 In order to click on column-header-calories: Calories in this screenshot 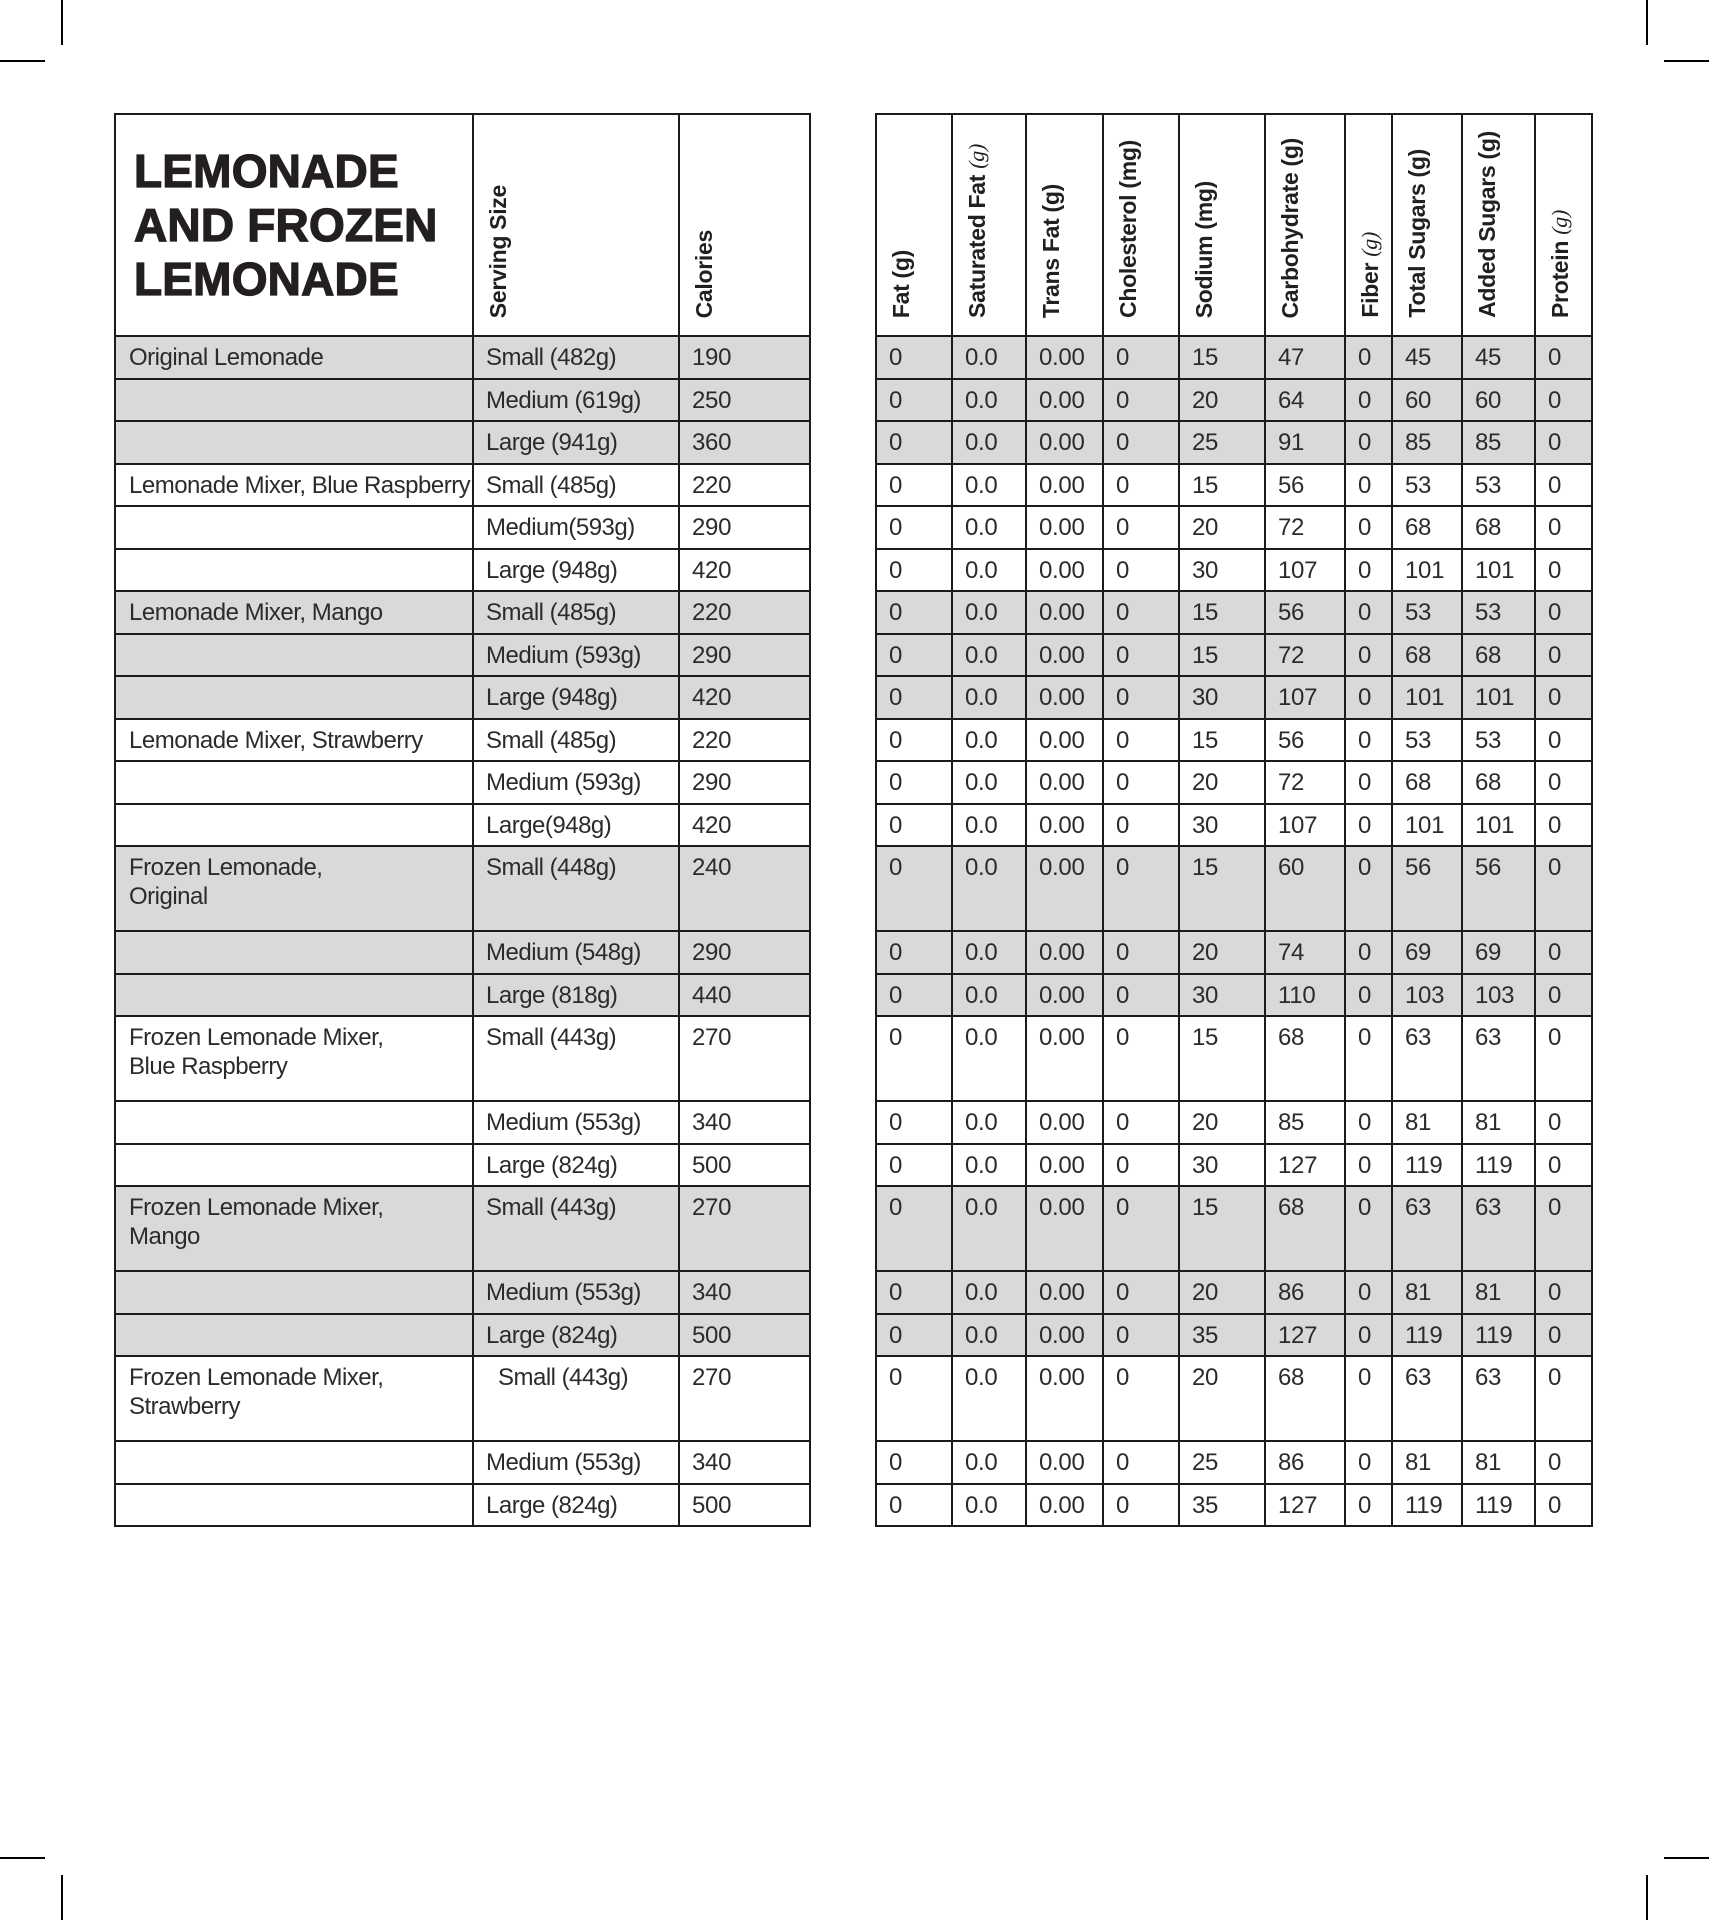, I will do `click(744, 225)`.